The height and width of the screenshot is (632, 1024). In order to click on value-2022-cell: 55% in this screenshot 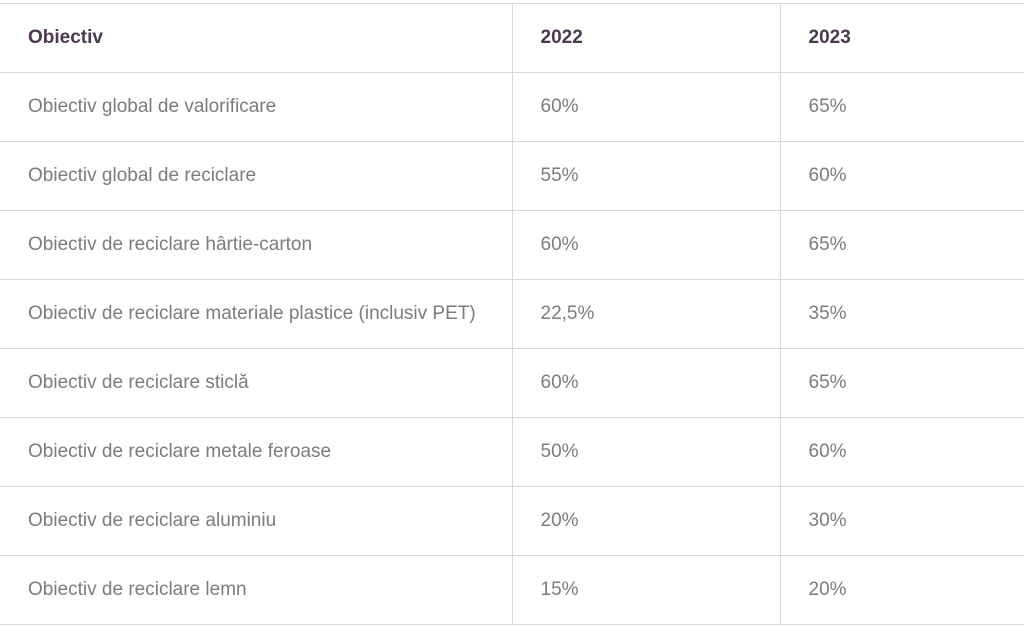, I will do `click(646, 176)`.